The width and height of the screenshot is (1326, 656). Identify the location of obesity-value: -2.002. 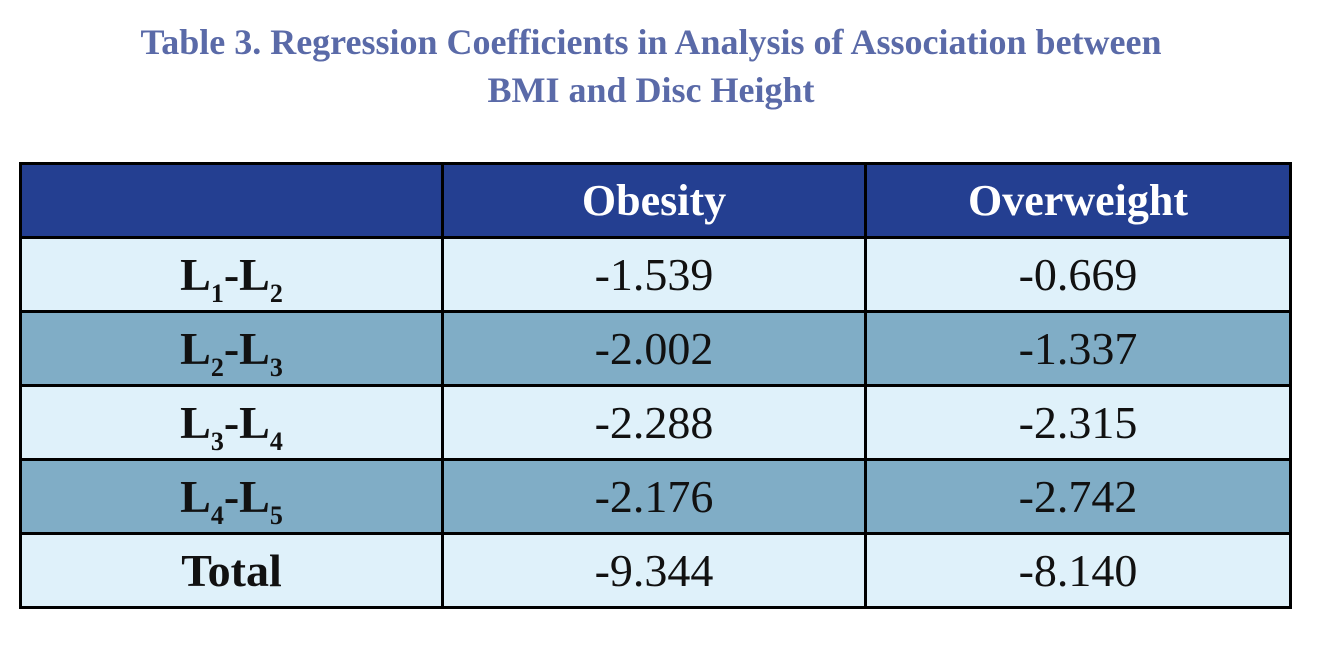
(654, 348).